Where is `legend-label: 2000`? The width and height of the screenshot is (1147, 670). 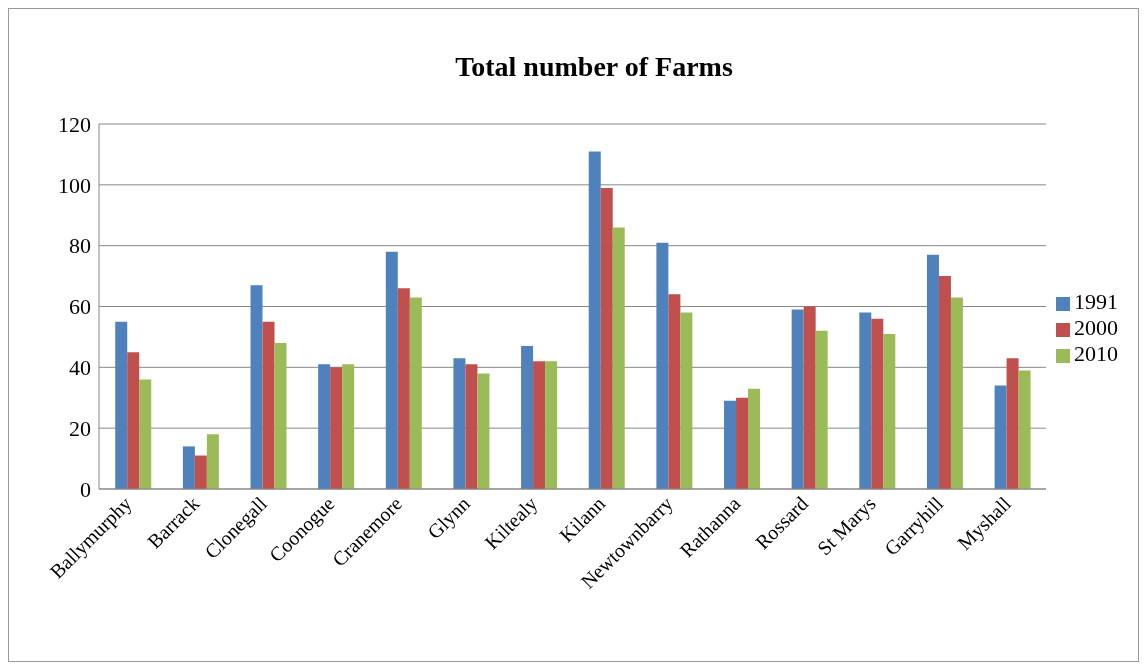
legend-label: 2000 is located at coordinates (1096, 327).